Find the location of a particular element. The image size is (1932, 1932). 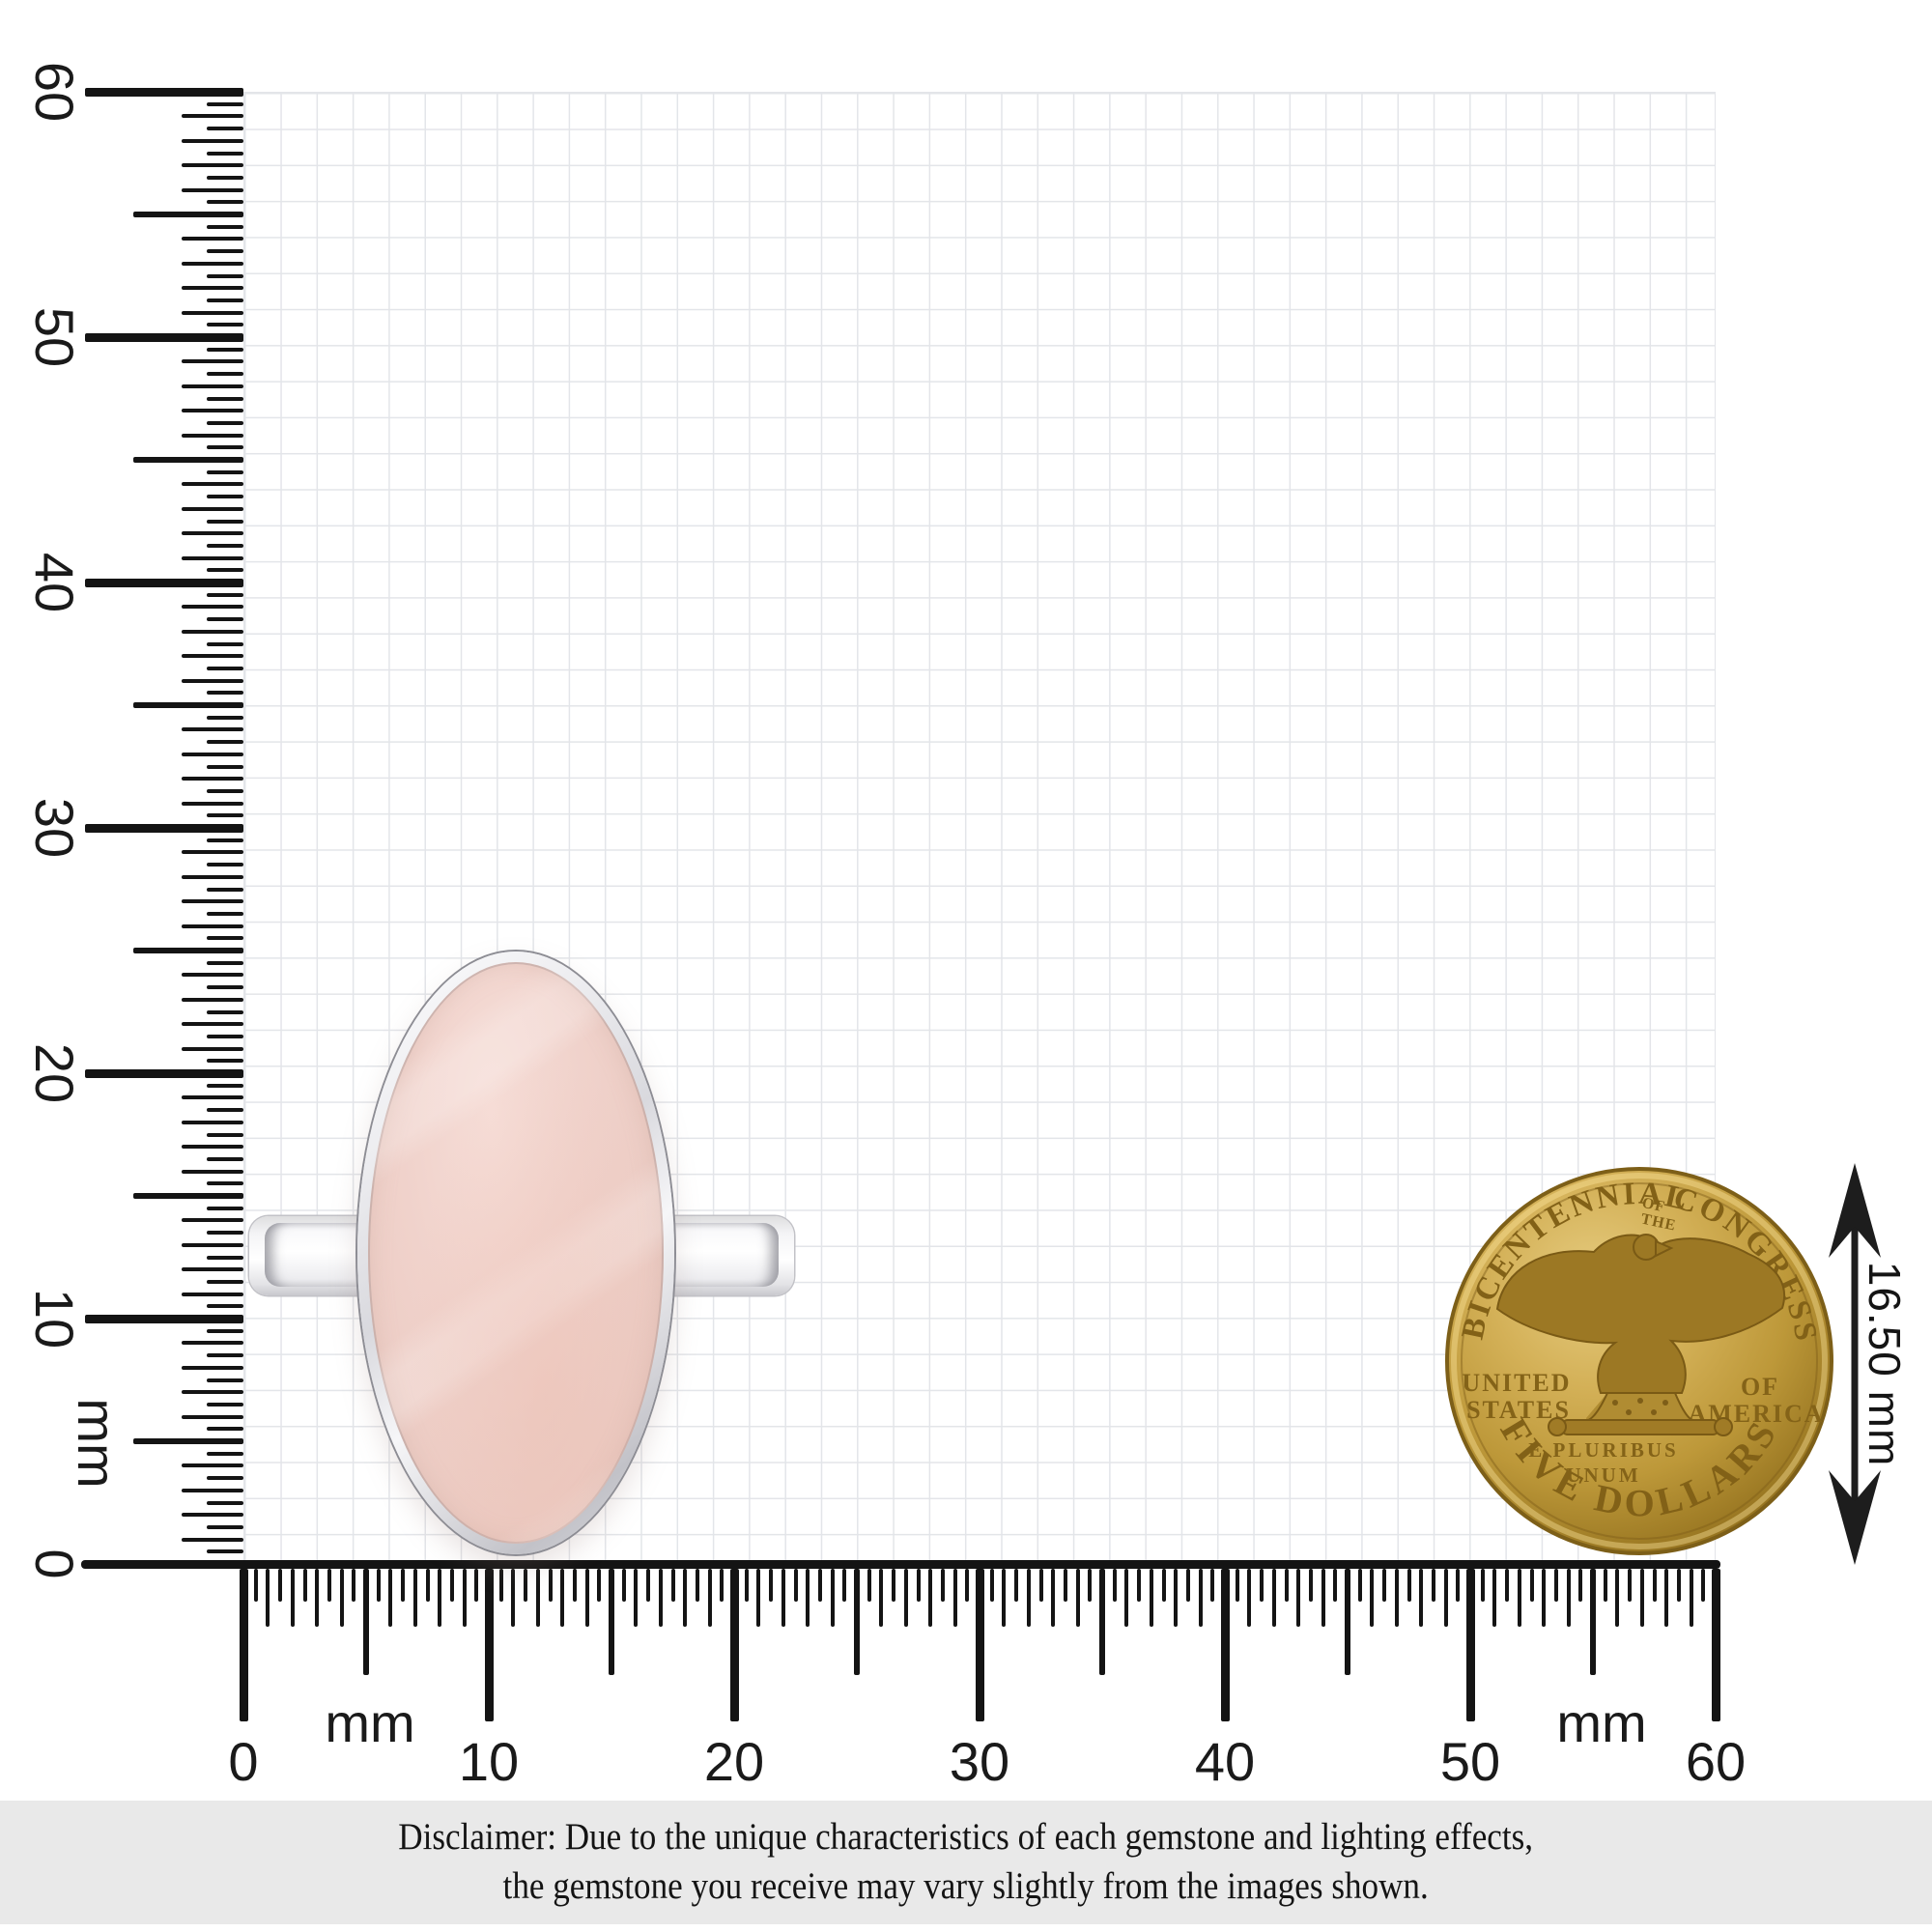

vertical-ruler-number: 0 is located at coordinates (54, 1563).